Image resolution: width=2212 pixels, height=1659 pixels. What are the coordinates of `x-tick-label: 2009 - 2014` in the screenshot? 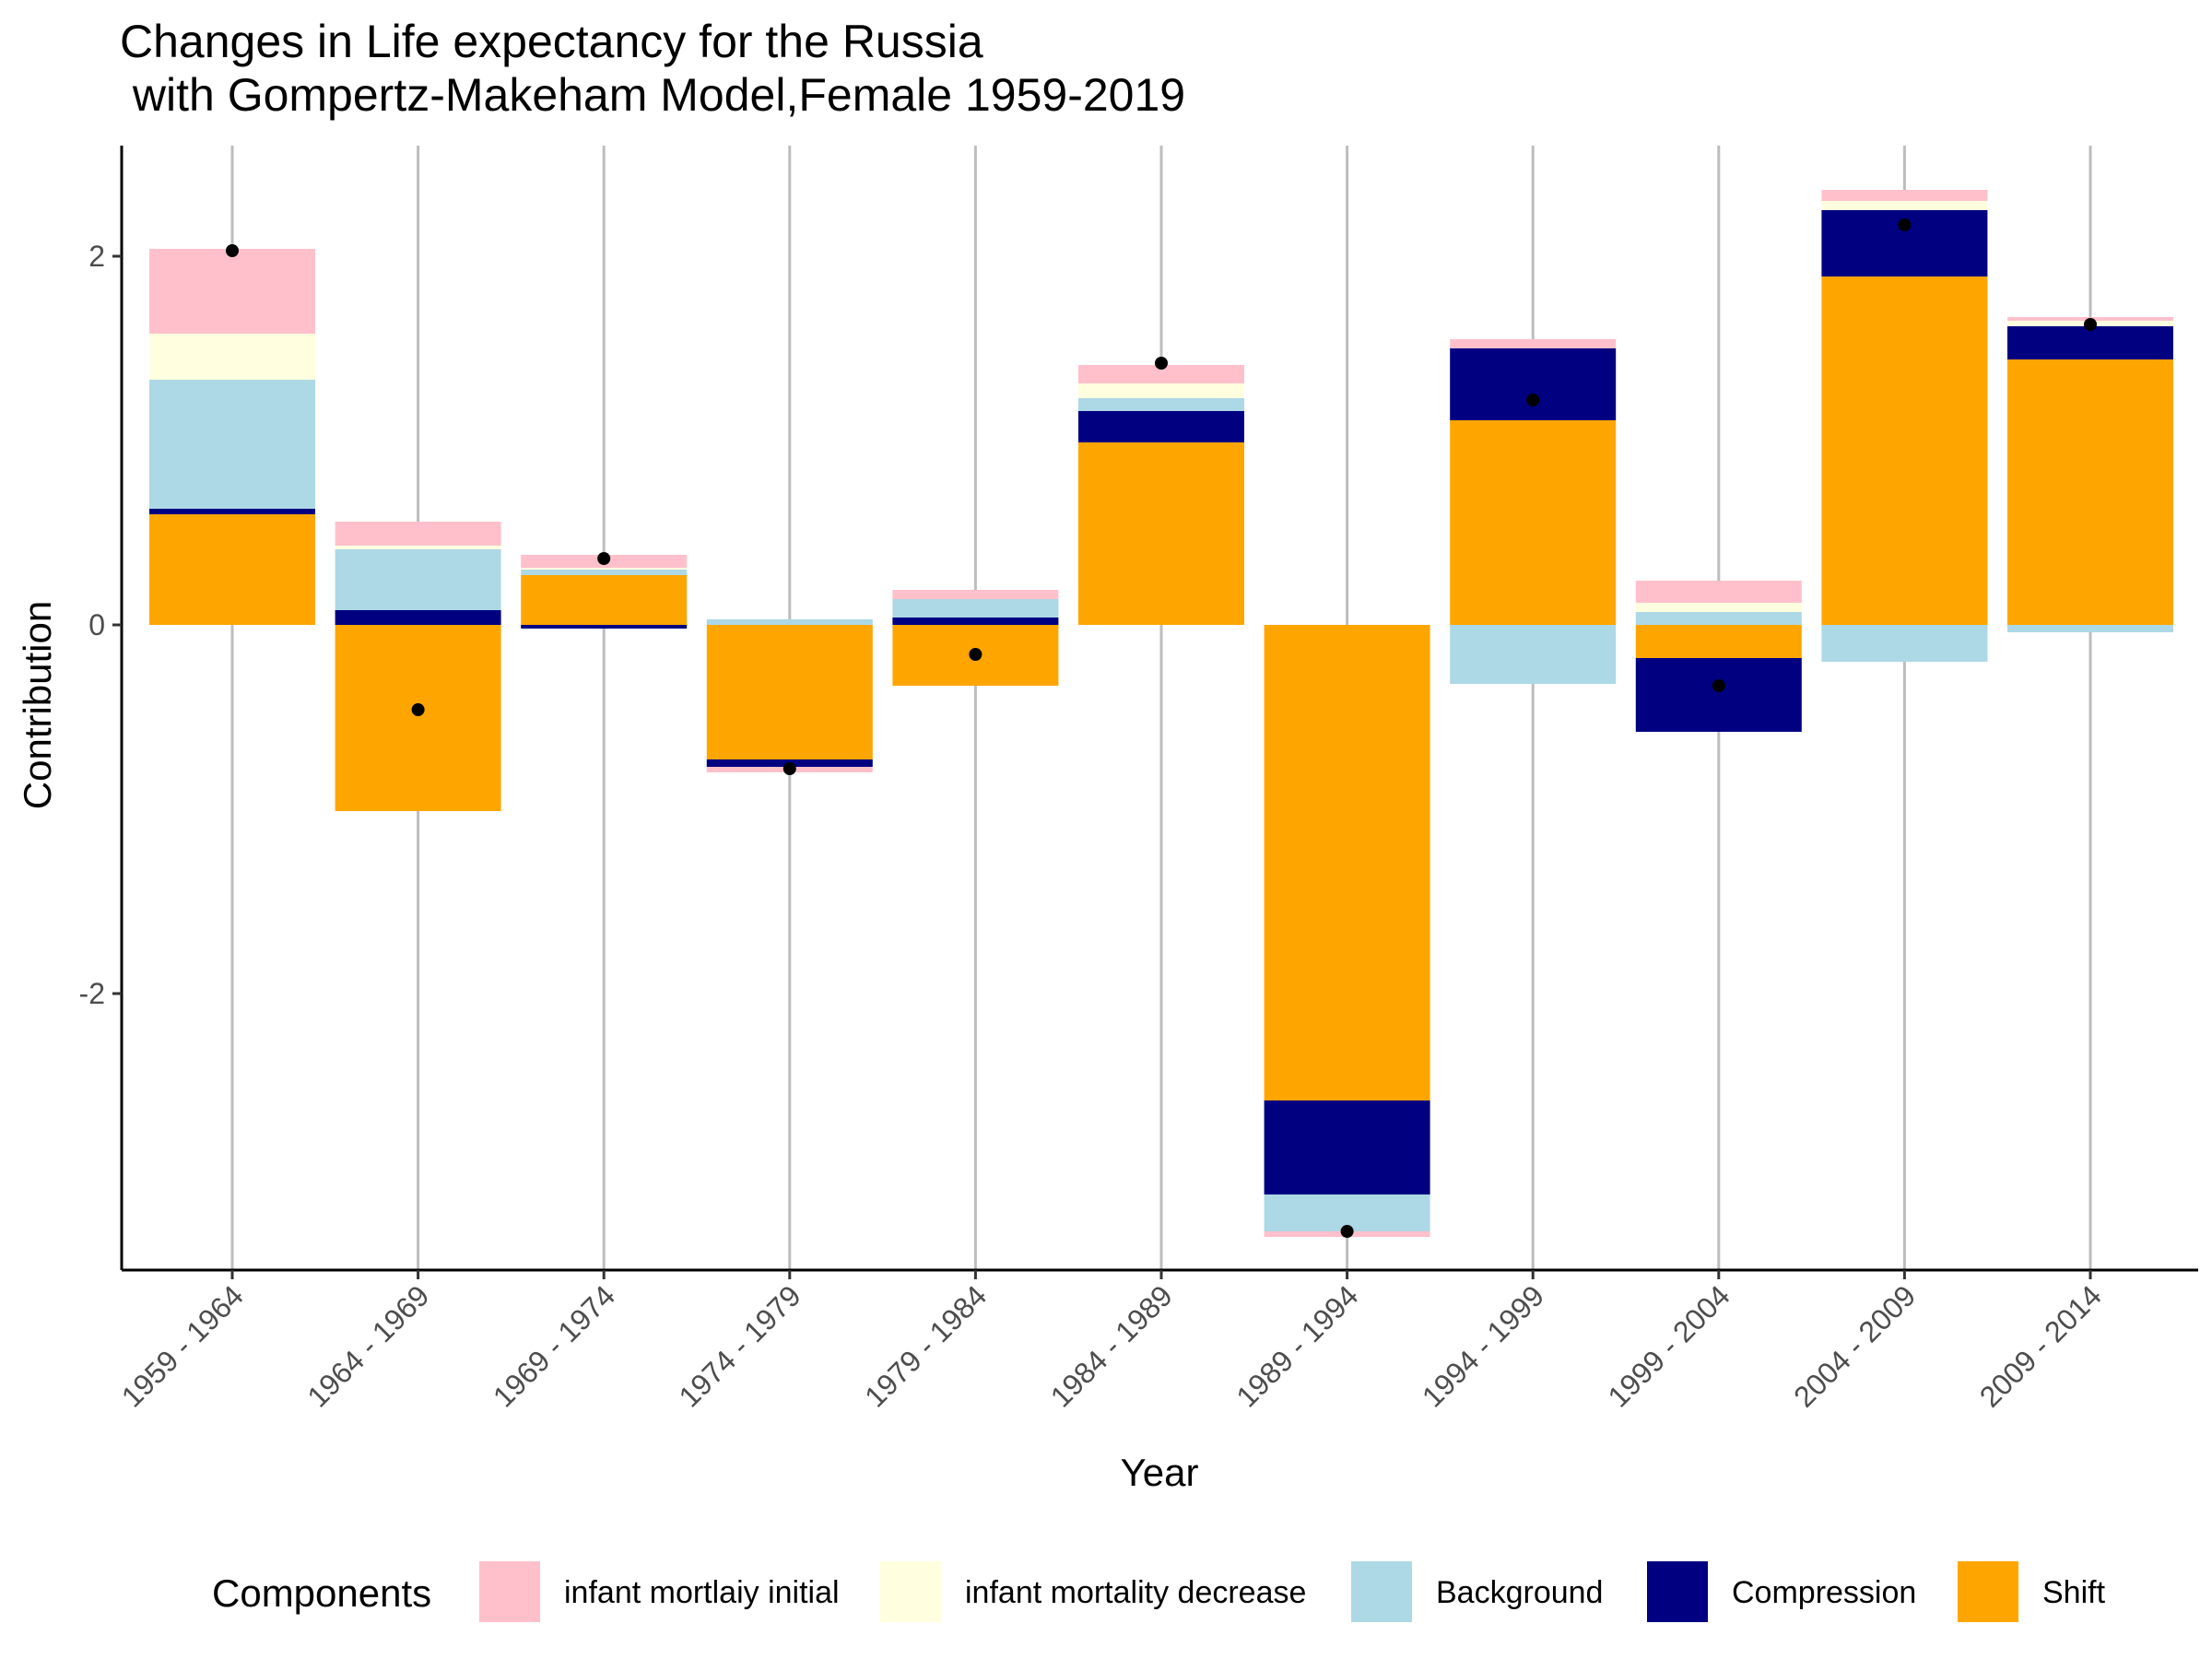 It's located at (2040, 1345).